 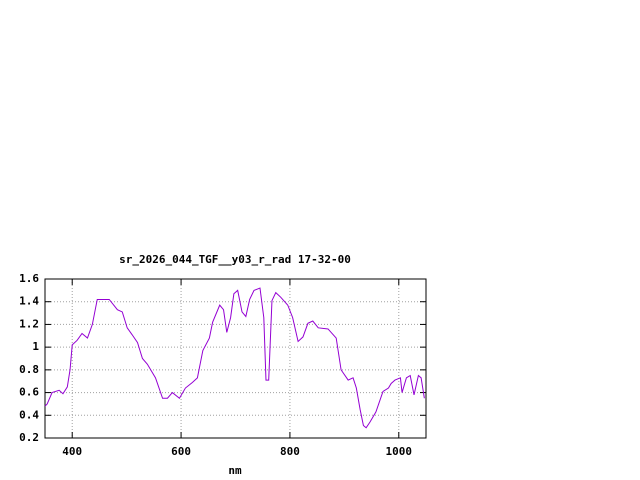 I want to click on y-tick-label: 1.2, so click(x=29, y=323).